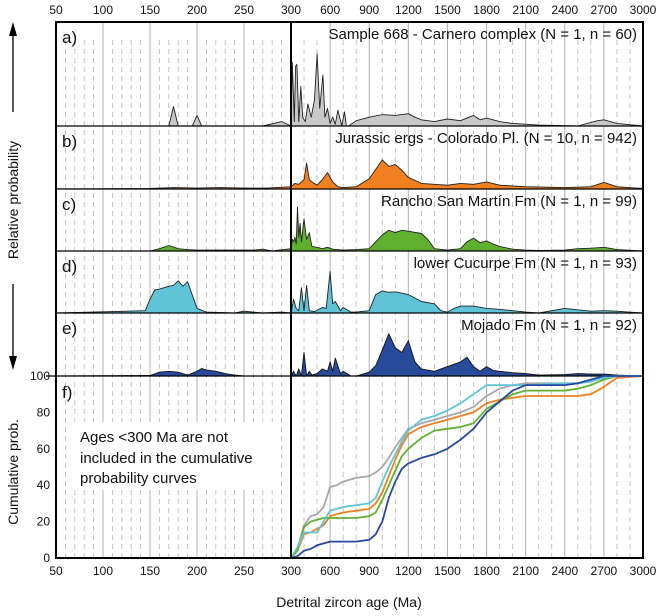  I want to click on panel-letter: c), so click(69, 204).